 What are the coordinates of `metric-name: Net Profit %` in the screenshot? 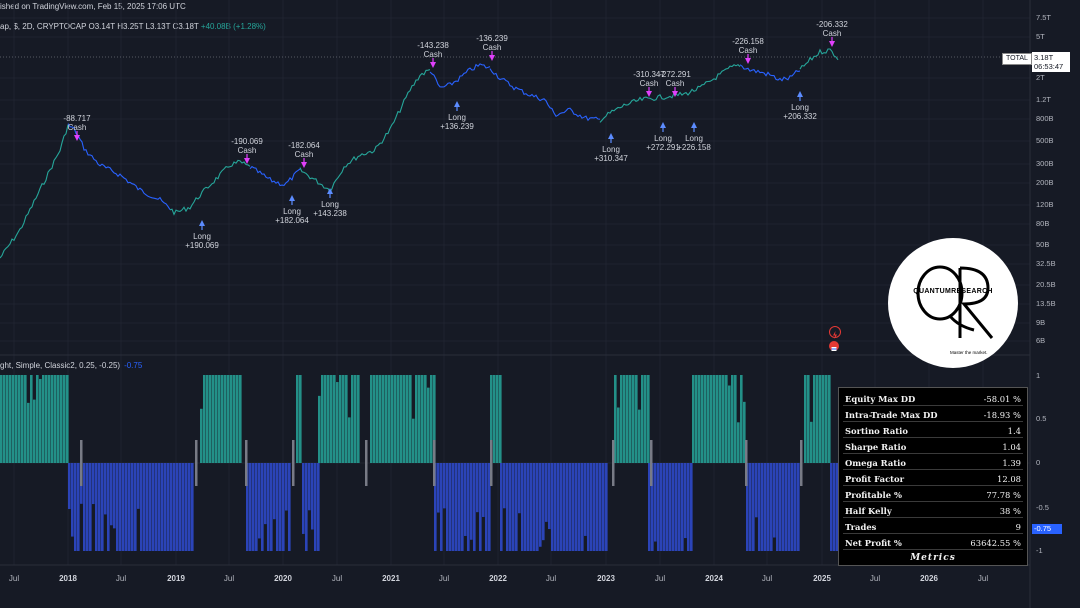 It's located at (873, 543).